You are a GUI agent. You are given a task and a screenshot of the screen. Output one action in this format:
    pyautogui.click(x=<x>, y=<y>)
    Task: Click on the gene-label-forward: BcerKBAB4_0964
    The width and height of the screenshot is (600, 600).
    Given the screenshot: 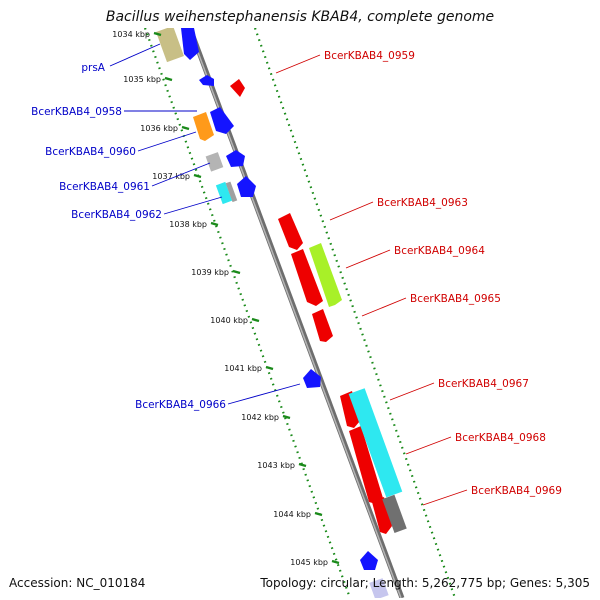 What is the action you would take?
    pyautogui.click(x=439, y=251)
    